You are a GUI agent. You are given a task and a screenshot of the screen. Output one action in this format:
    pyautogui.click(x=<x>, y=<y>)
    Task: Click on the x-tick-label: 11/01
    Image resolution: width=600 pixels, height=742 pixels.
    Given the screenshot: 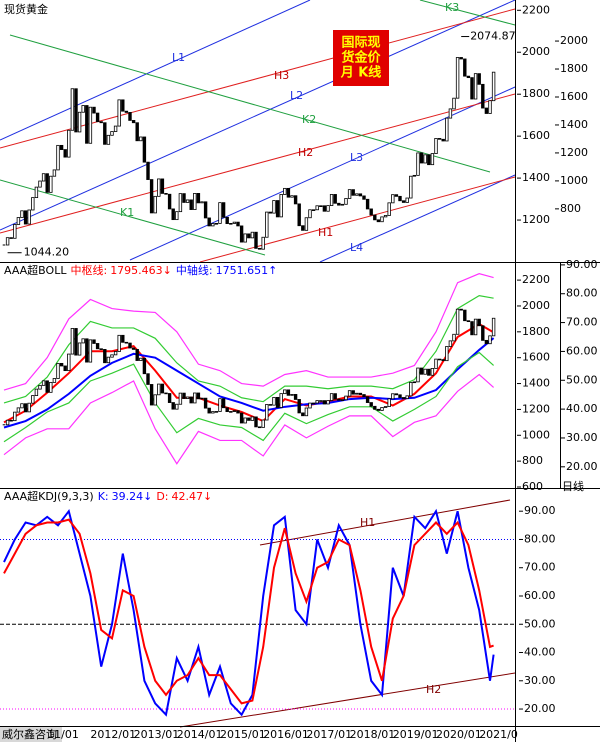 What is the action you would take?
    pyautogui.click(x=63, y=734)
    